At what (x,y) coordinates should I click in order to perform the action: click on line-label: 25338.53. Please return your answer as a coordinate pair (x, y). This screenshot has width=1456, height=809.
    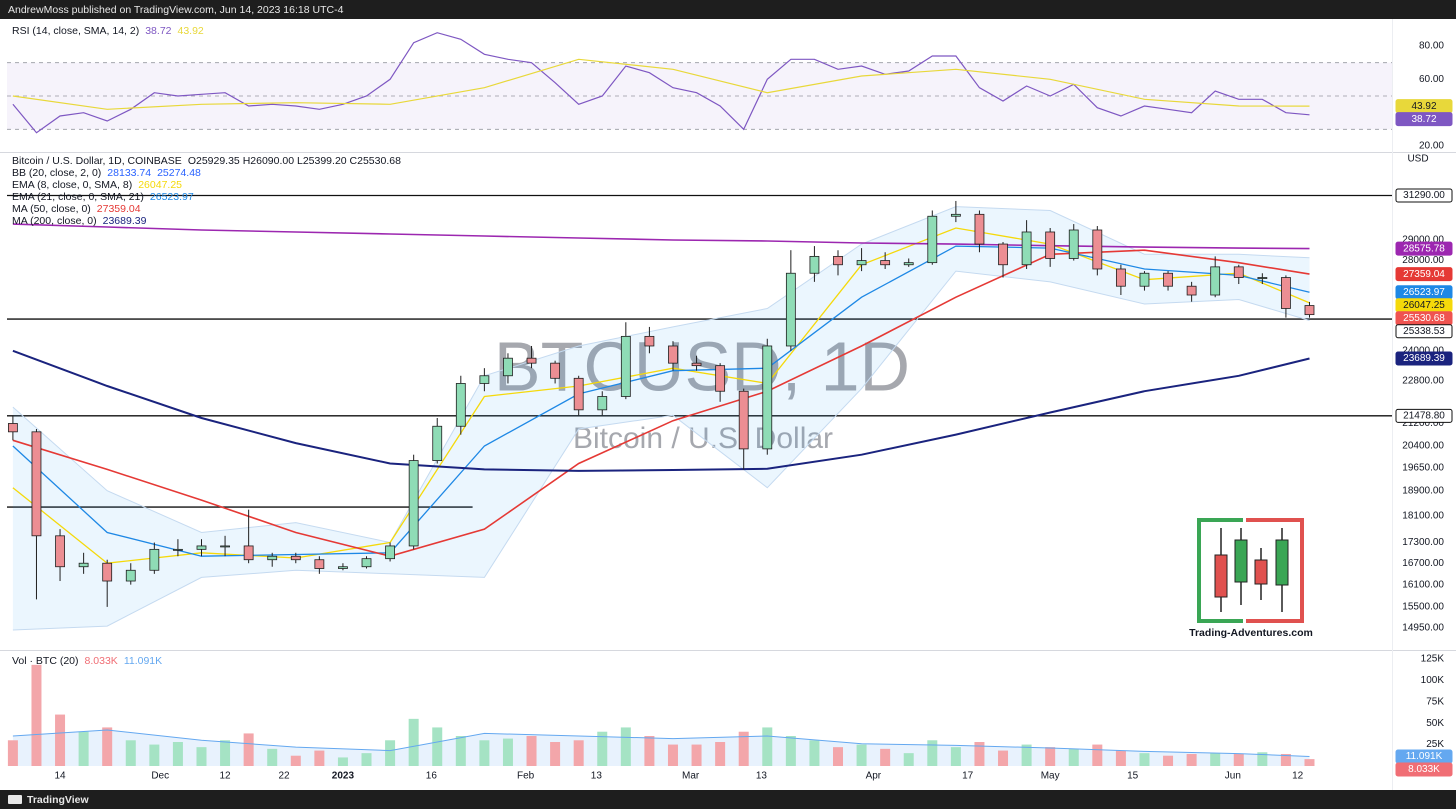
    Looking at the image, I should click on (1424, 331).